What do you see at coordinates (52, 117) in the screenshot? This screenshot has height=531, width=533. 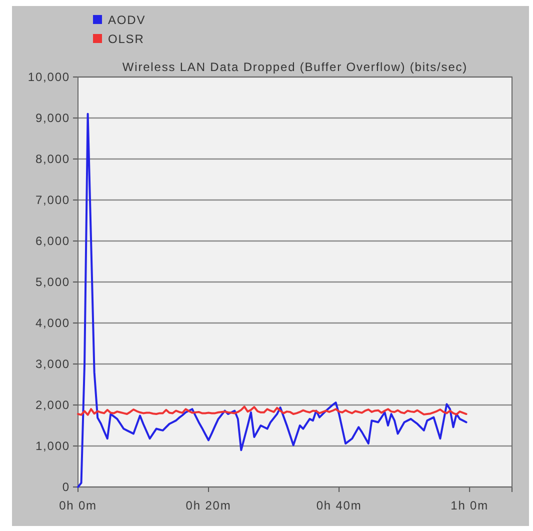 I see `y-tick-label: 9,000` at bounding box center [52, 117].